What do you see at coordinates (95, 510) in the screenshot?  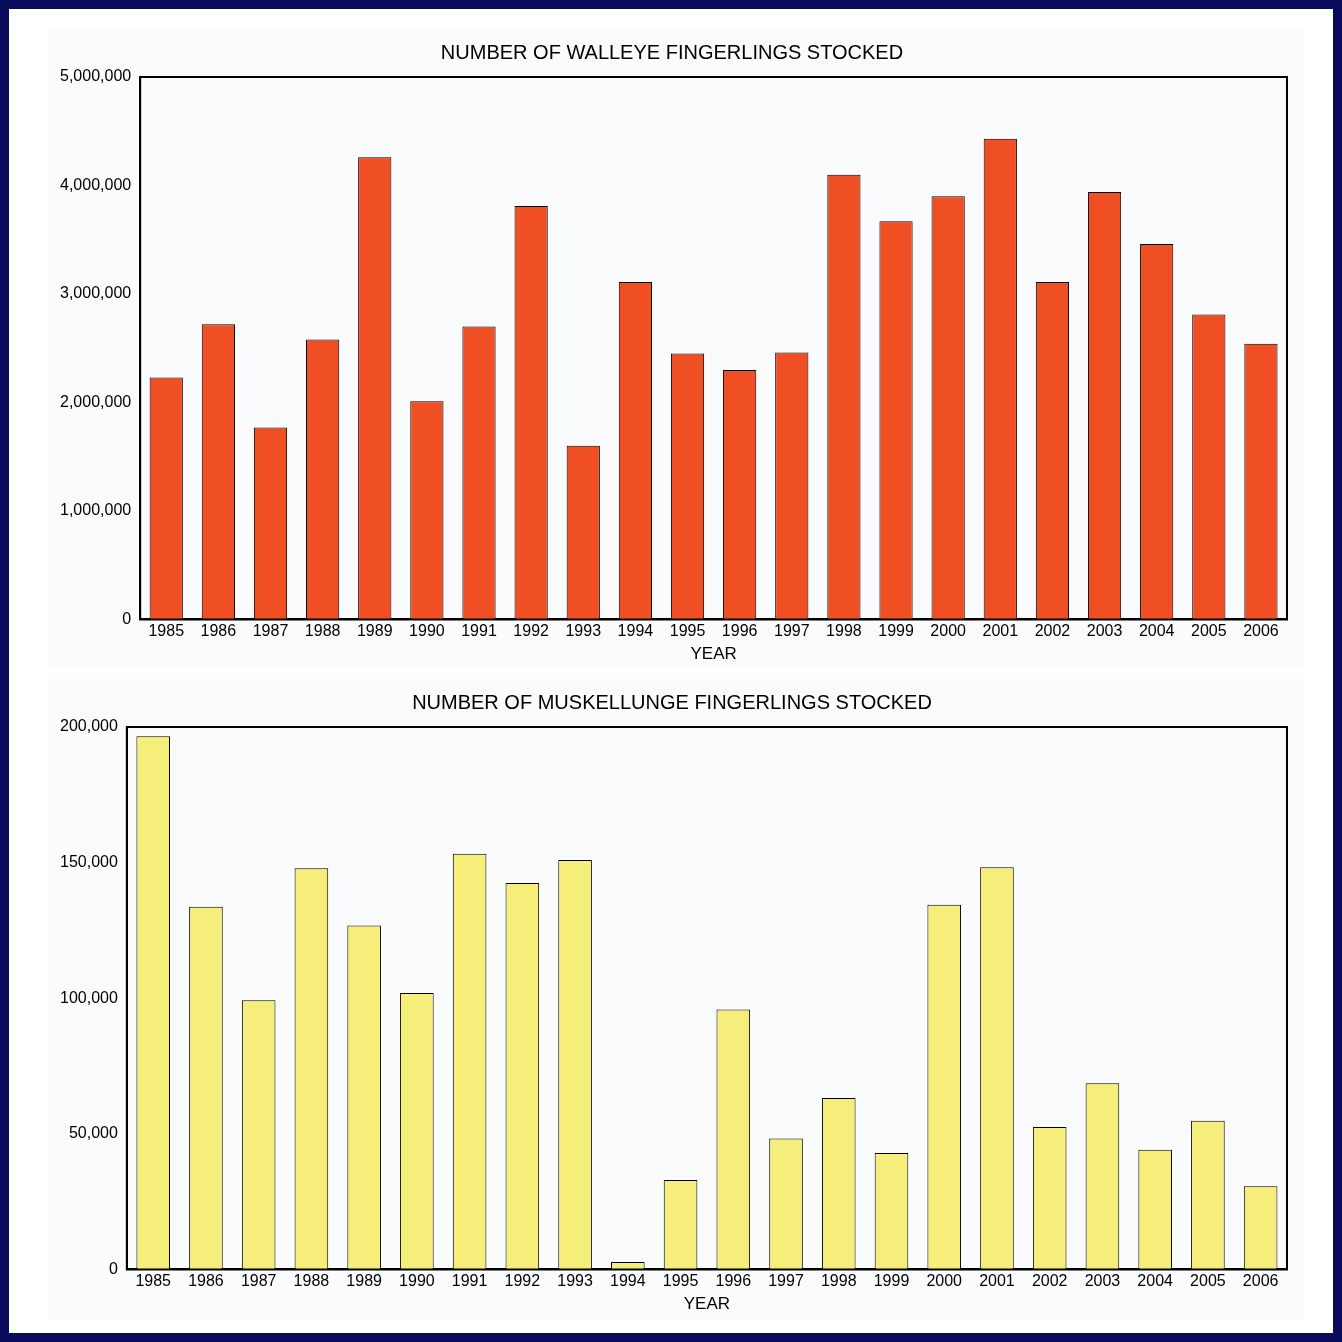 I see `y-tick-label: 1,000,000` at bounding box center [95, 510].